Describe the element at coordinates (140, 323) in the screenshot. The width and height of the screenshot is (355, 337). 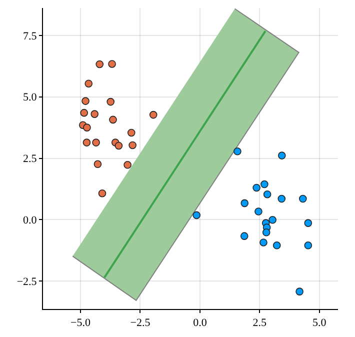
I see `x-tick-label: −2.5` at that location.